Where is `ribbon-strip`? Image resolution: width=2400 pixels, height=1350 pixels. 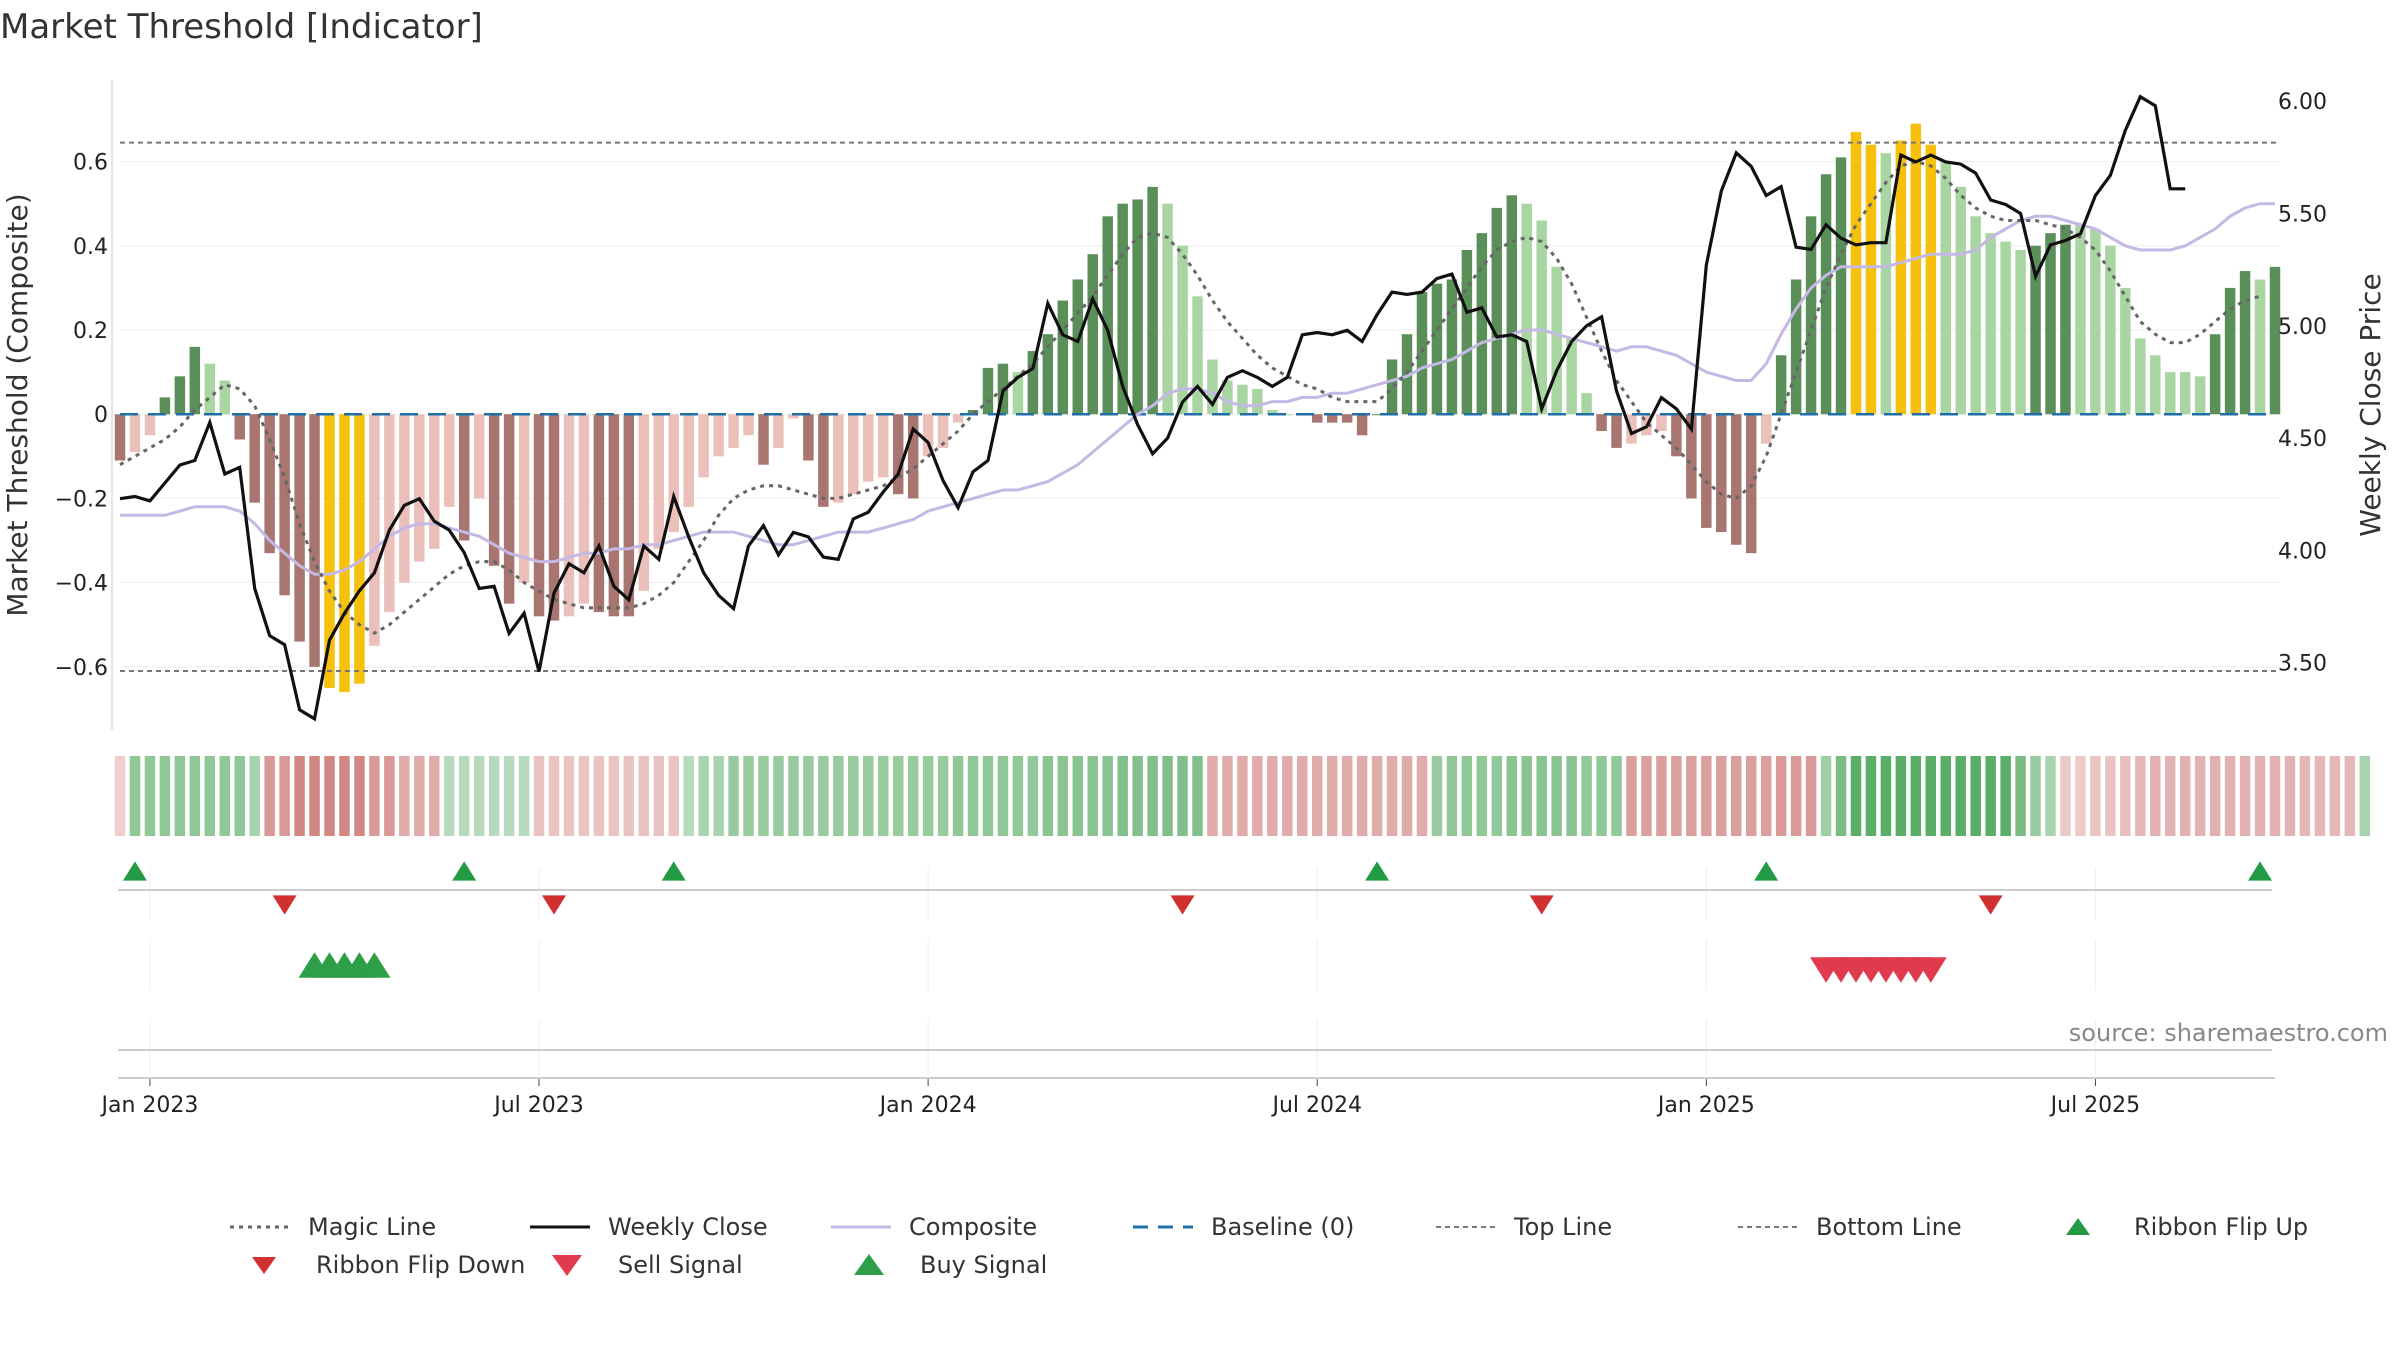 ribbon-strip is located at coordinates (1242, 796).